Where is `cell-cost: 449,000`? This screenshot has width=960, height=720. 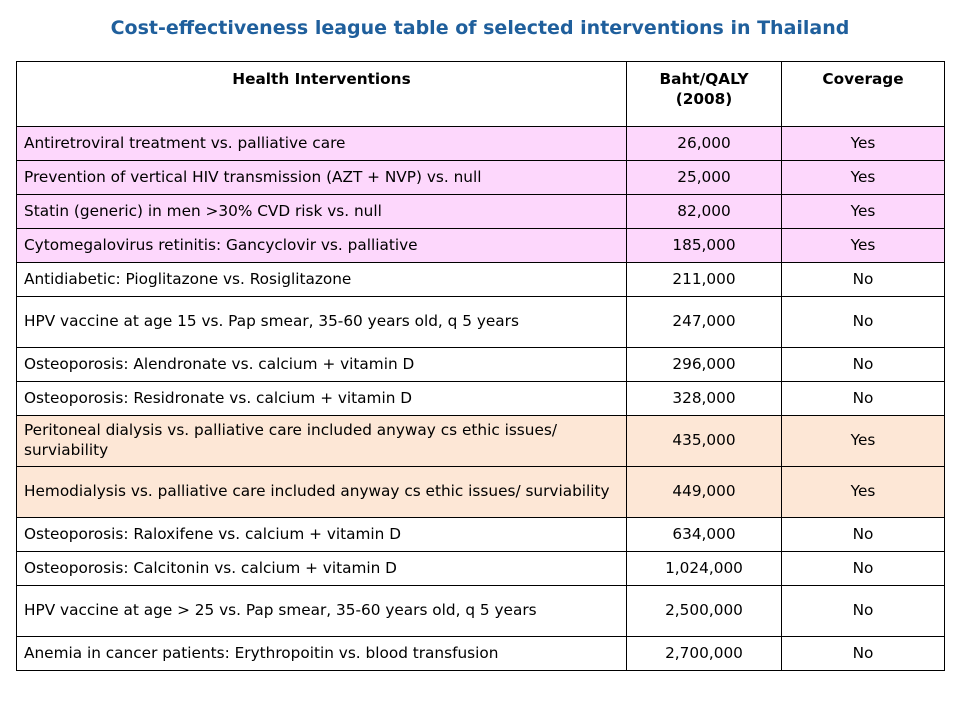
cell-cost: 449,000 is located at coordinates (704, 492).